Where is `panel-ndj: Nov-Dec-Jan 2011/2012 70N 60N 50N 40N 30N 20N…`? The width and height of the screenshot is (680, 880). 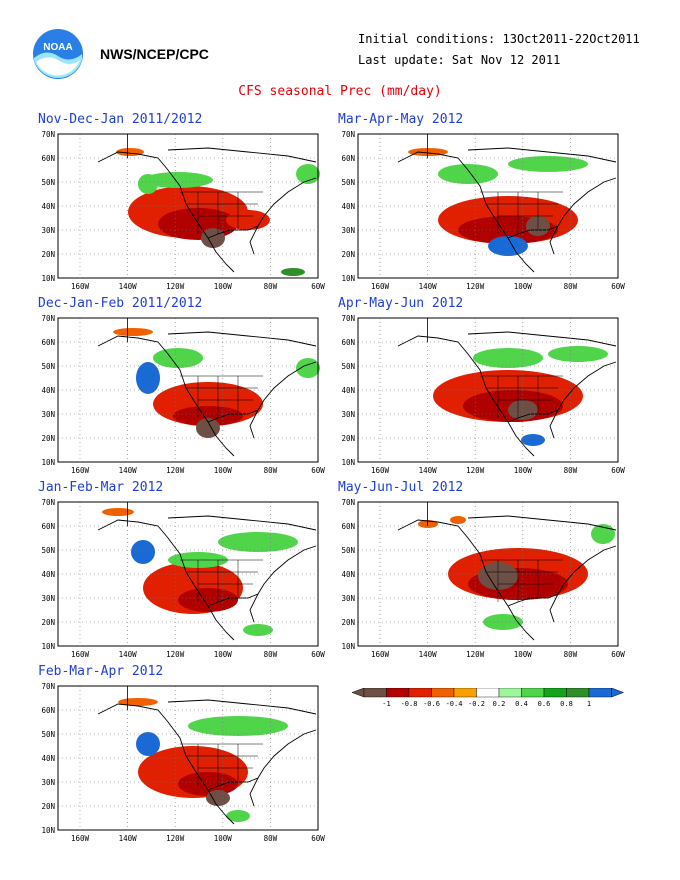
panel-ndj: Nov-Dec-Jan 2011/2012 70N 60N 50N 40N 30N 20N… is located at coordinates (191, 205).